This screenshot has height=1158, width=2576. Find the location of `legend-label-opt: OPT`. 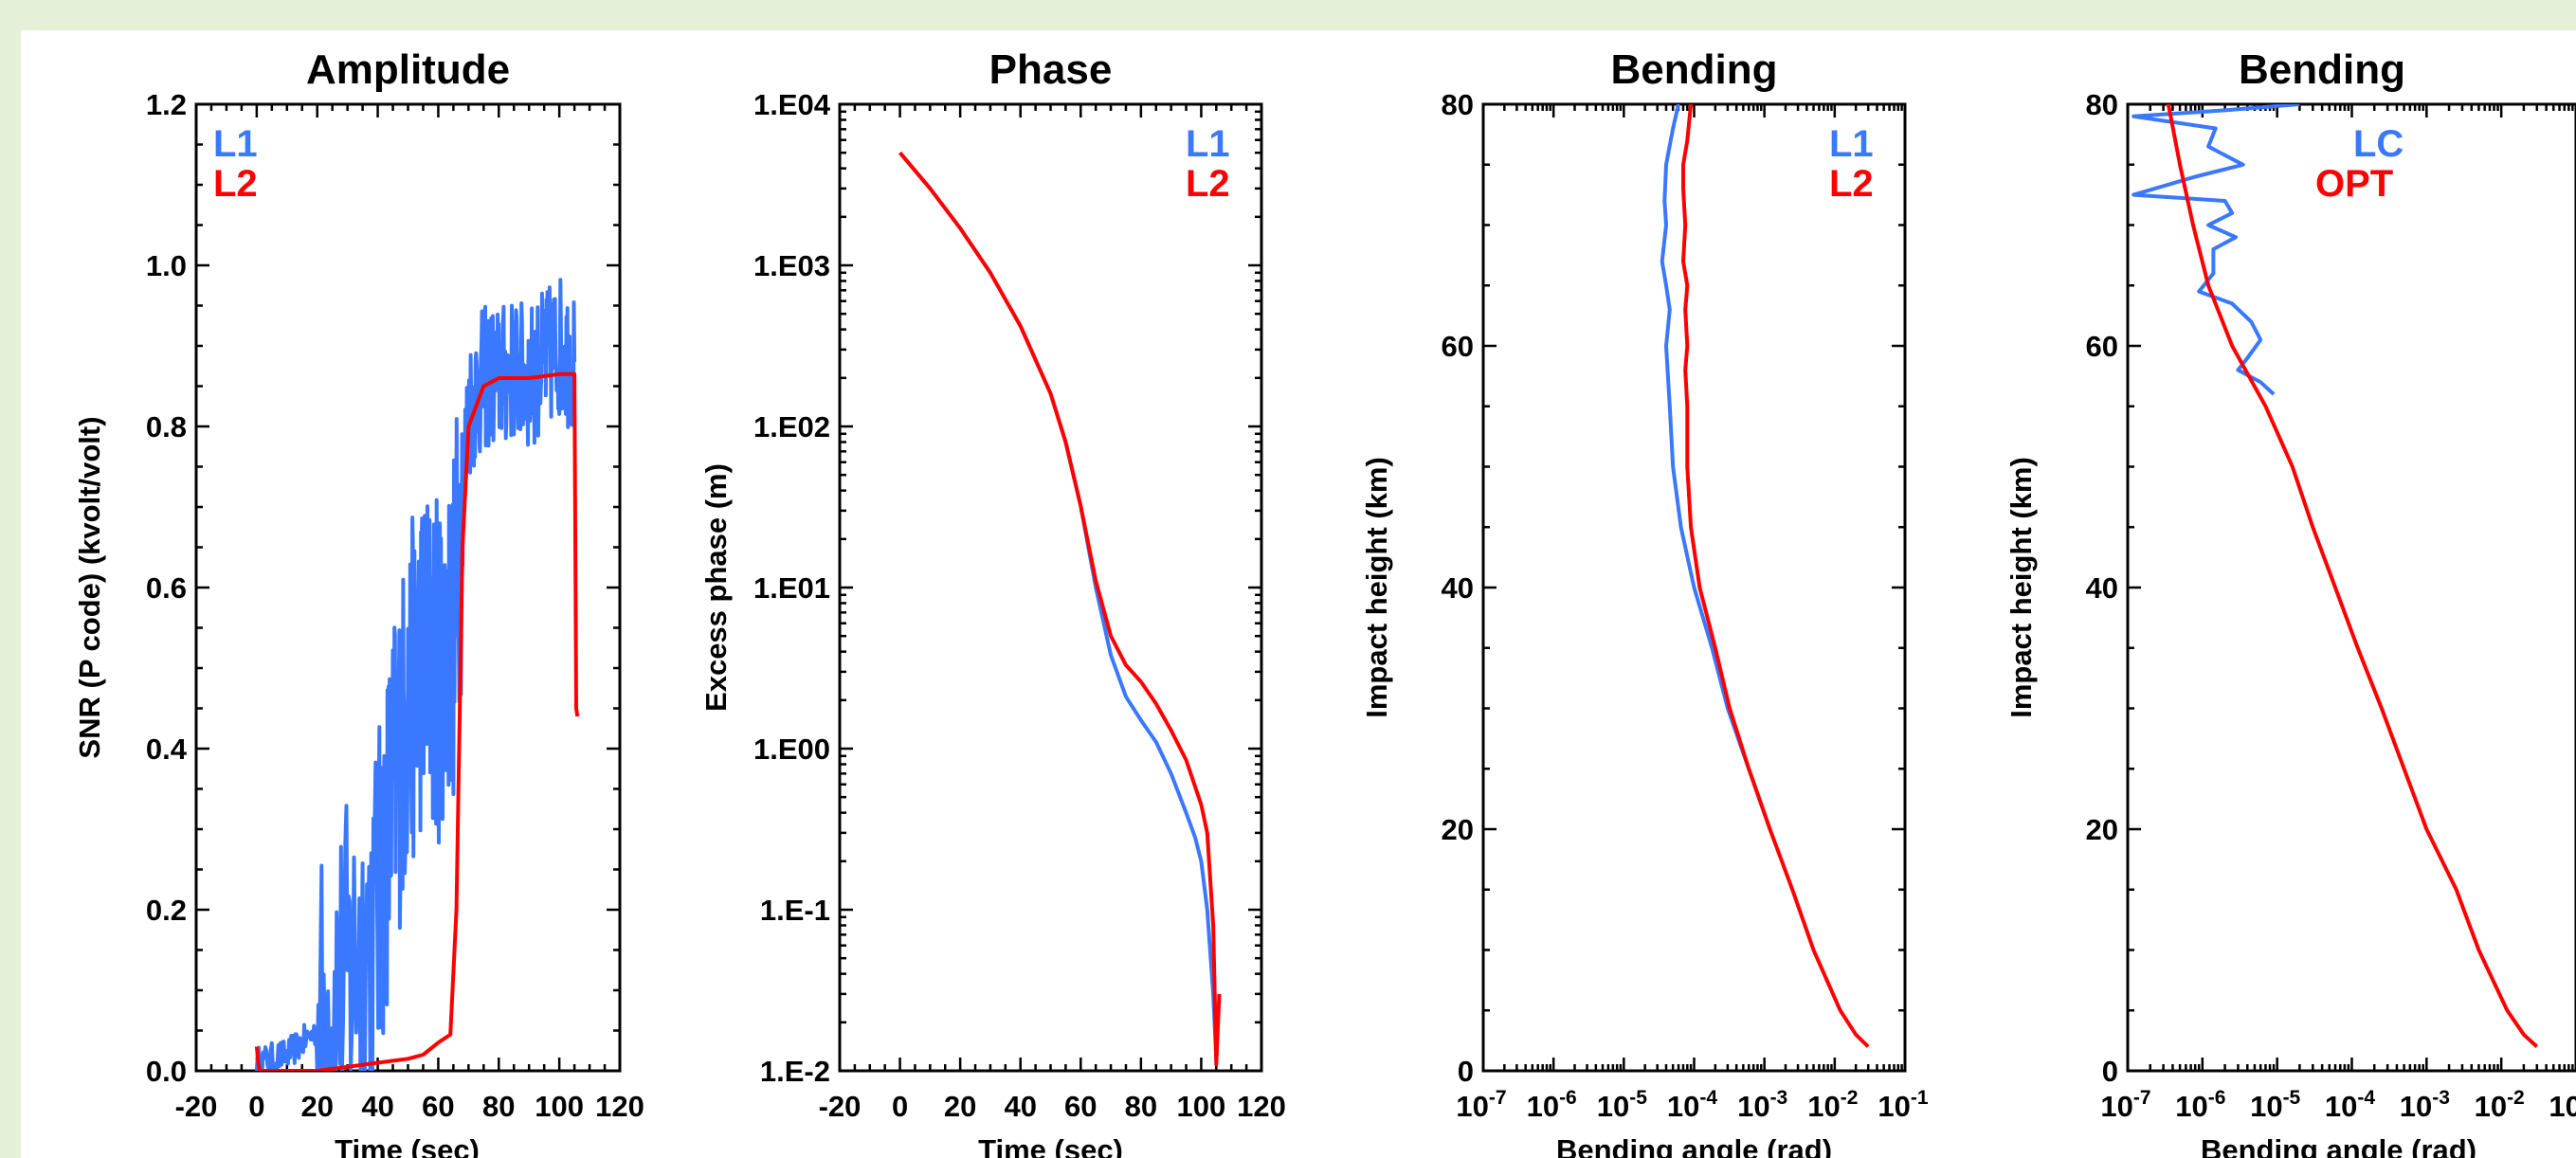

legend-label-opt: OPT is located at coordinates (2354, 184).